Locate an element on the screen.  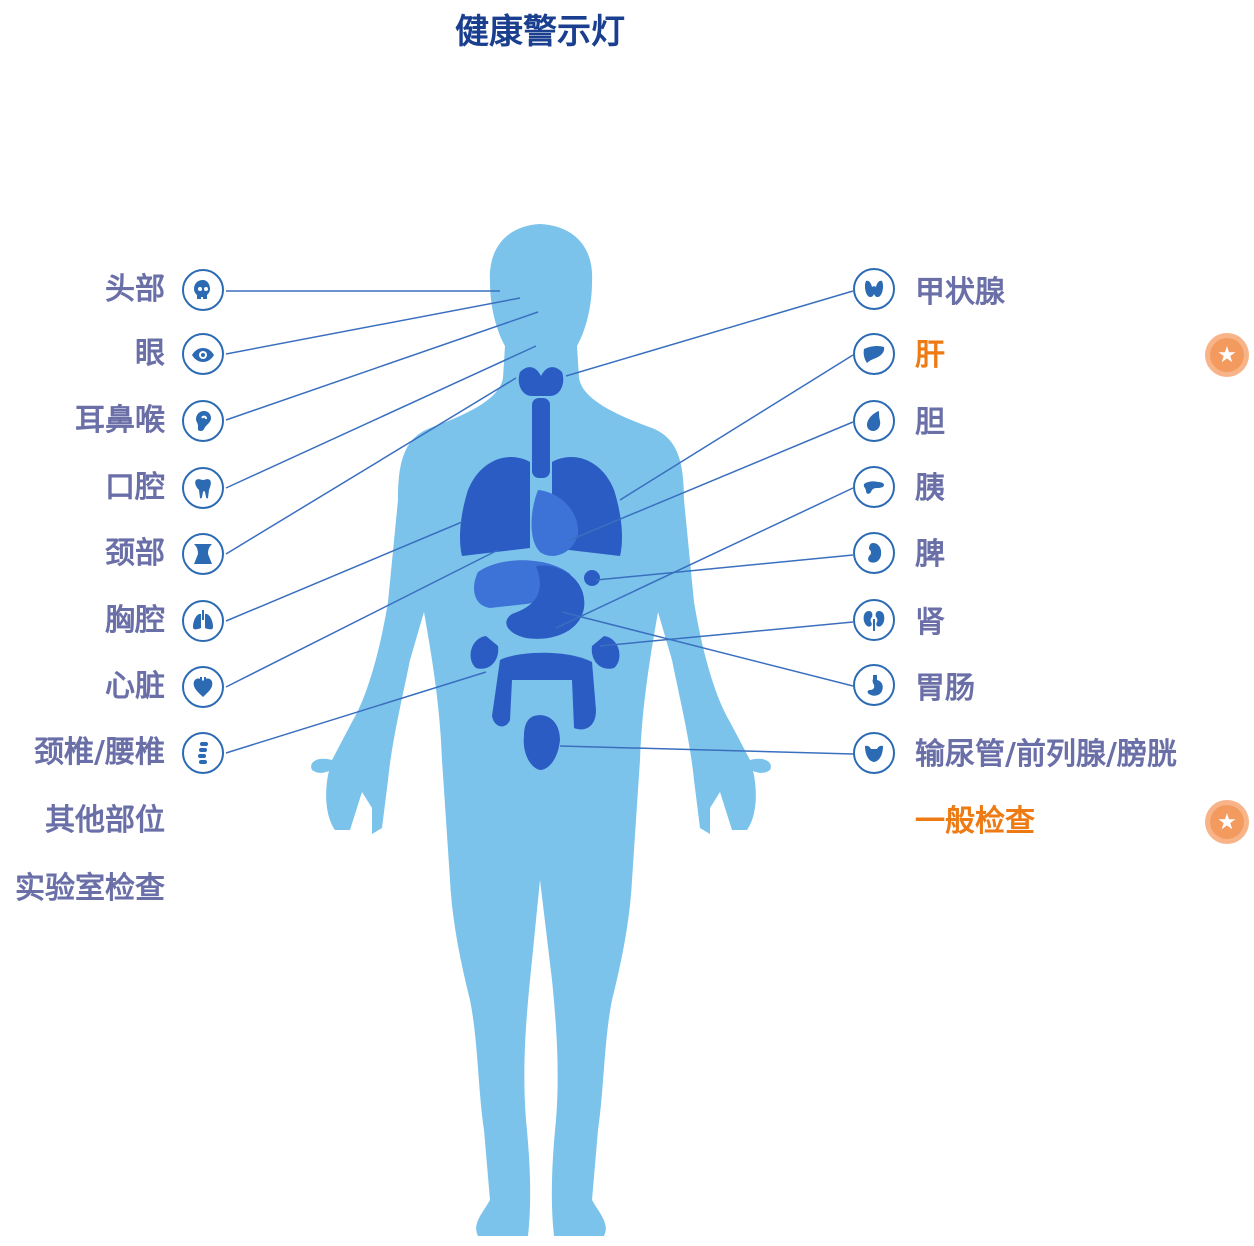
skull-icon is located at coordinates (203, 290).